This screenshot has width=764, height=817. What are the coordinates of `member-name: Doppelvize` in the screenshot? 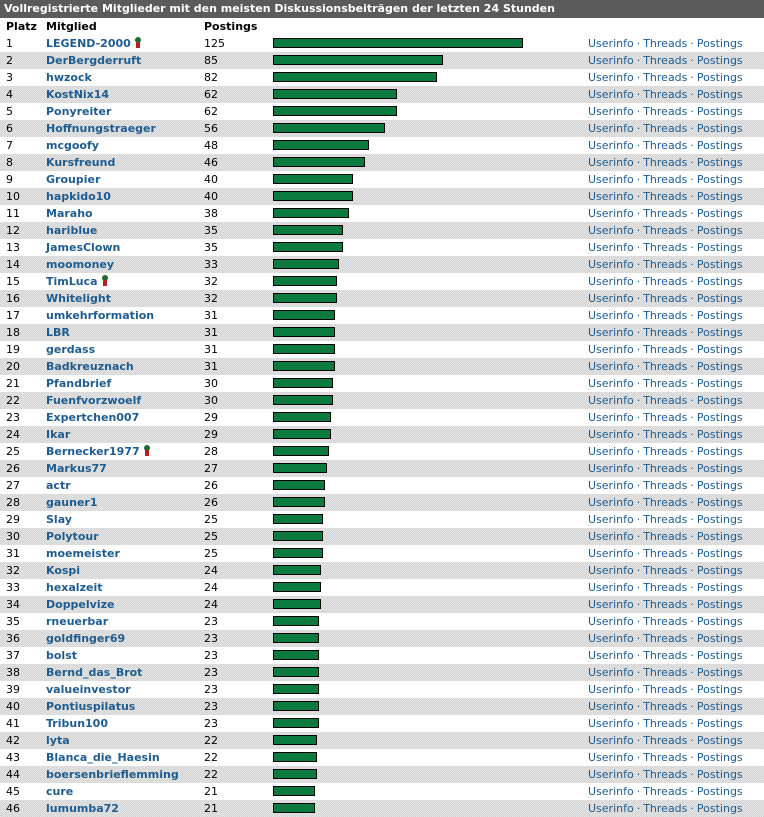 It's located at (80, 604).